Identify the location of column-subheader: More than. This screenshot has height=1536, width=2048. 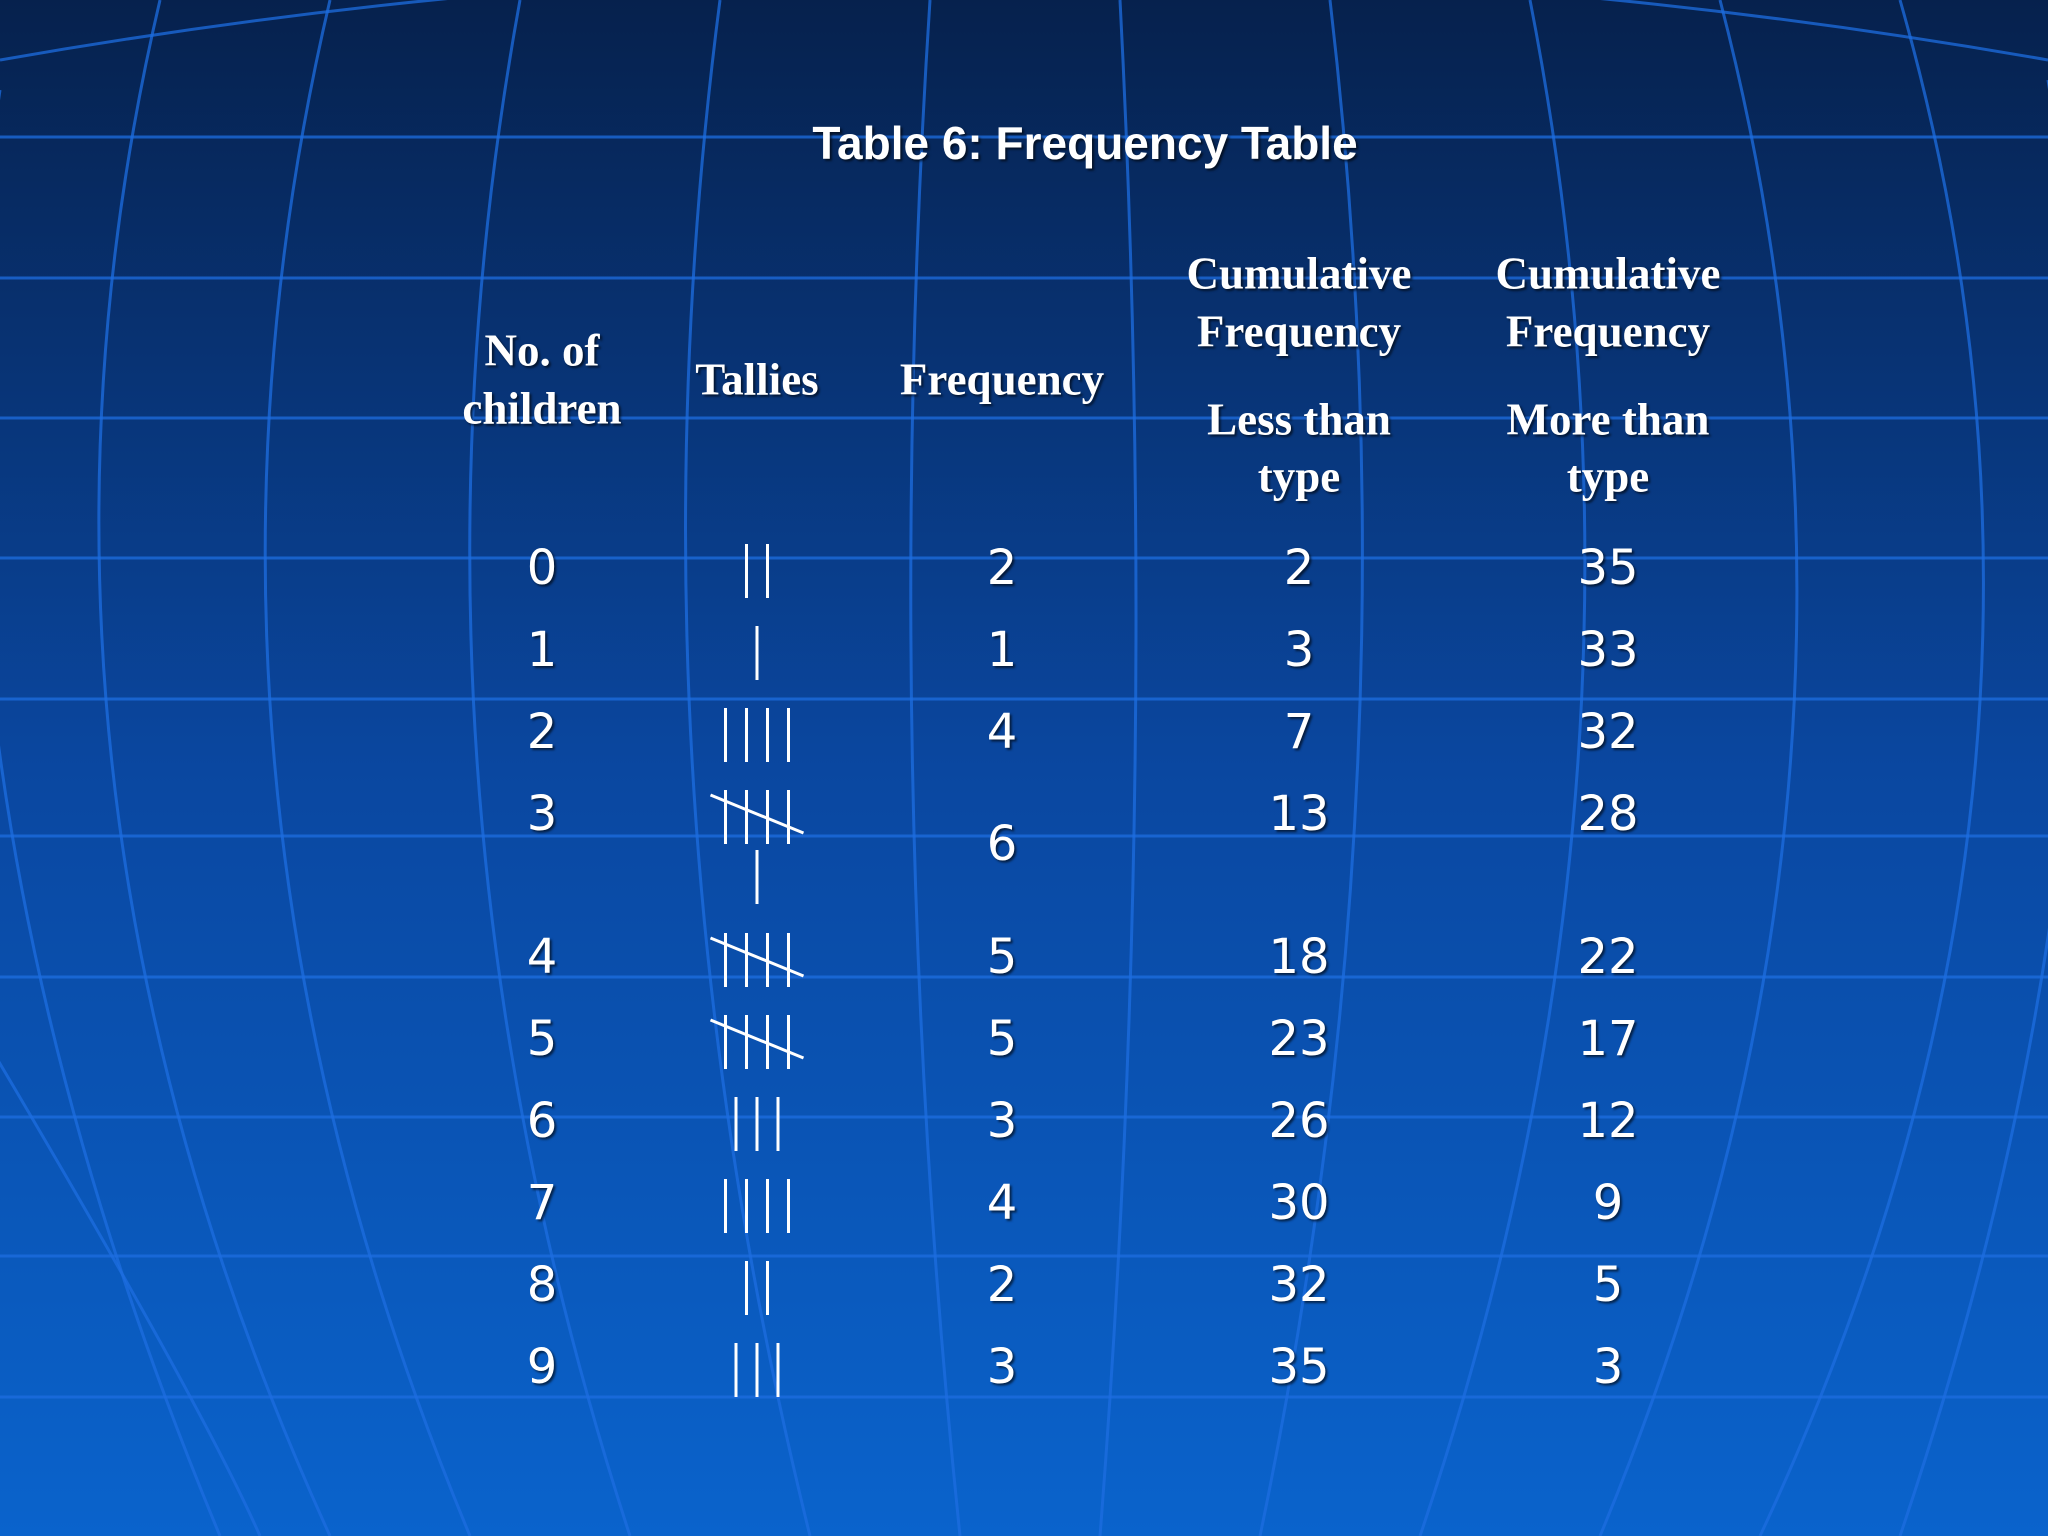
(1608, 419).